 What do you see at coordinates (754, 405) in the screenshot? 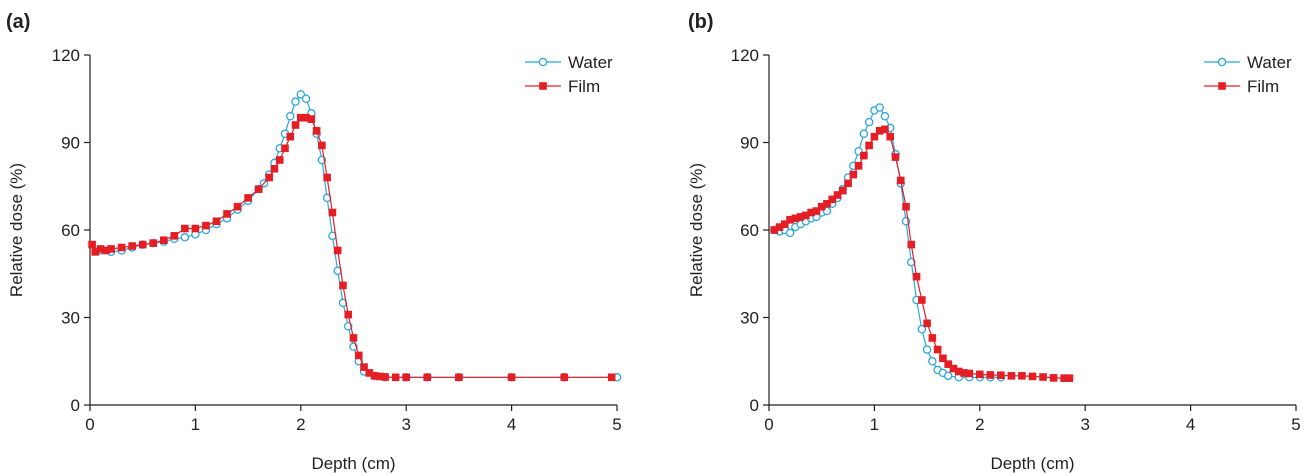
I see `y-tick-label: 0` at bounding box center [754, 405].